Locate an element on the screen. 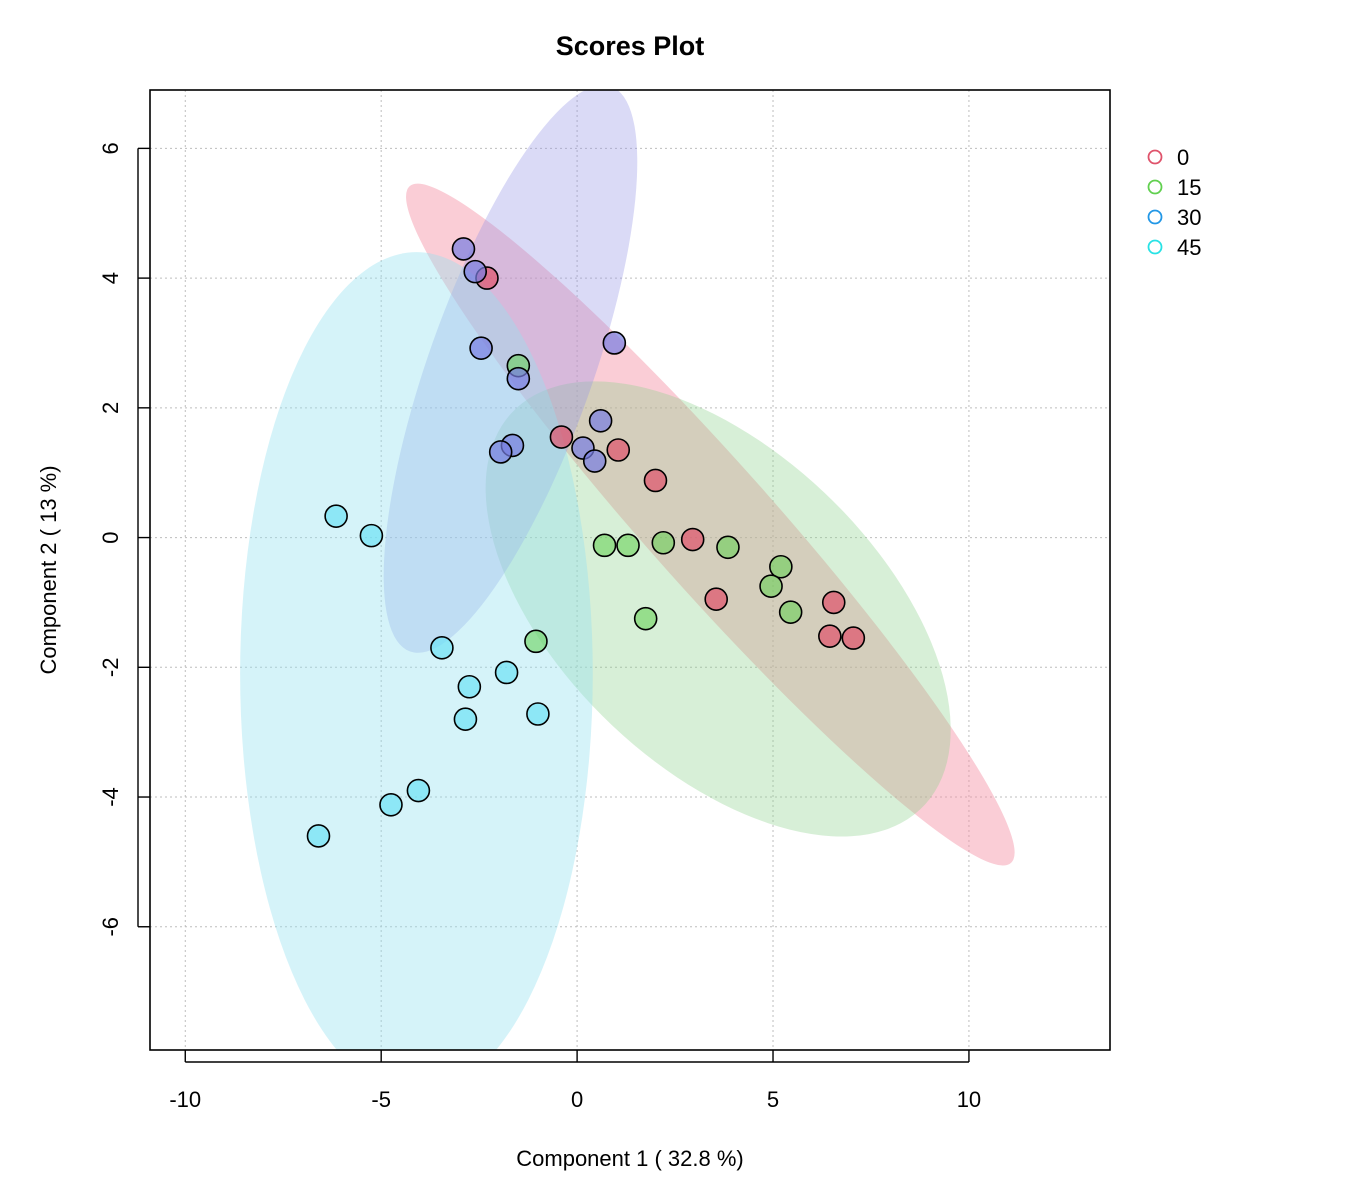 This screenshot has height=1200, width=1350. y-tick-label: 2 is located at coordinates (110, 408).